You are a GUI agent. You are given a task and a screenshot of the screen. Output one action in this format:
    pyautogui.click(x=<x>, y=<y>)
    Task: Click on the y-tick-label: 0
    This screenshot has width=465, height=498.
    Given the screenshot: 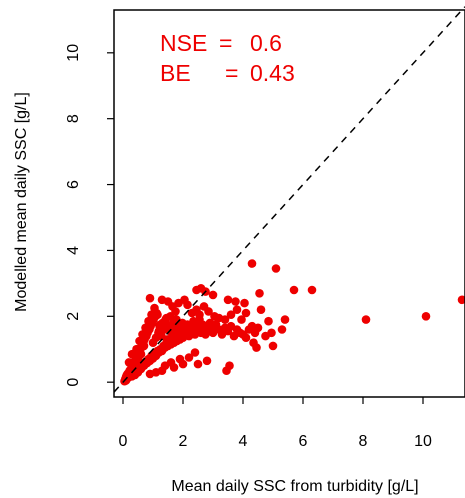 What is the action you would take?
    pyautogui.click(x=73, y=382)
    